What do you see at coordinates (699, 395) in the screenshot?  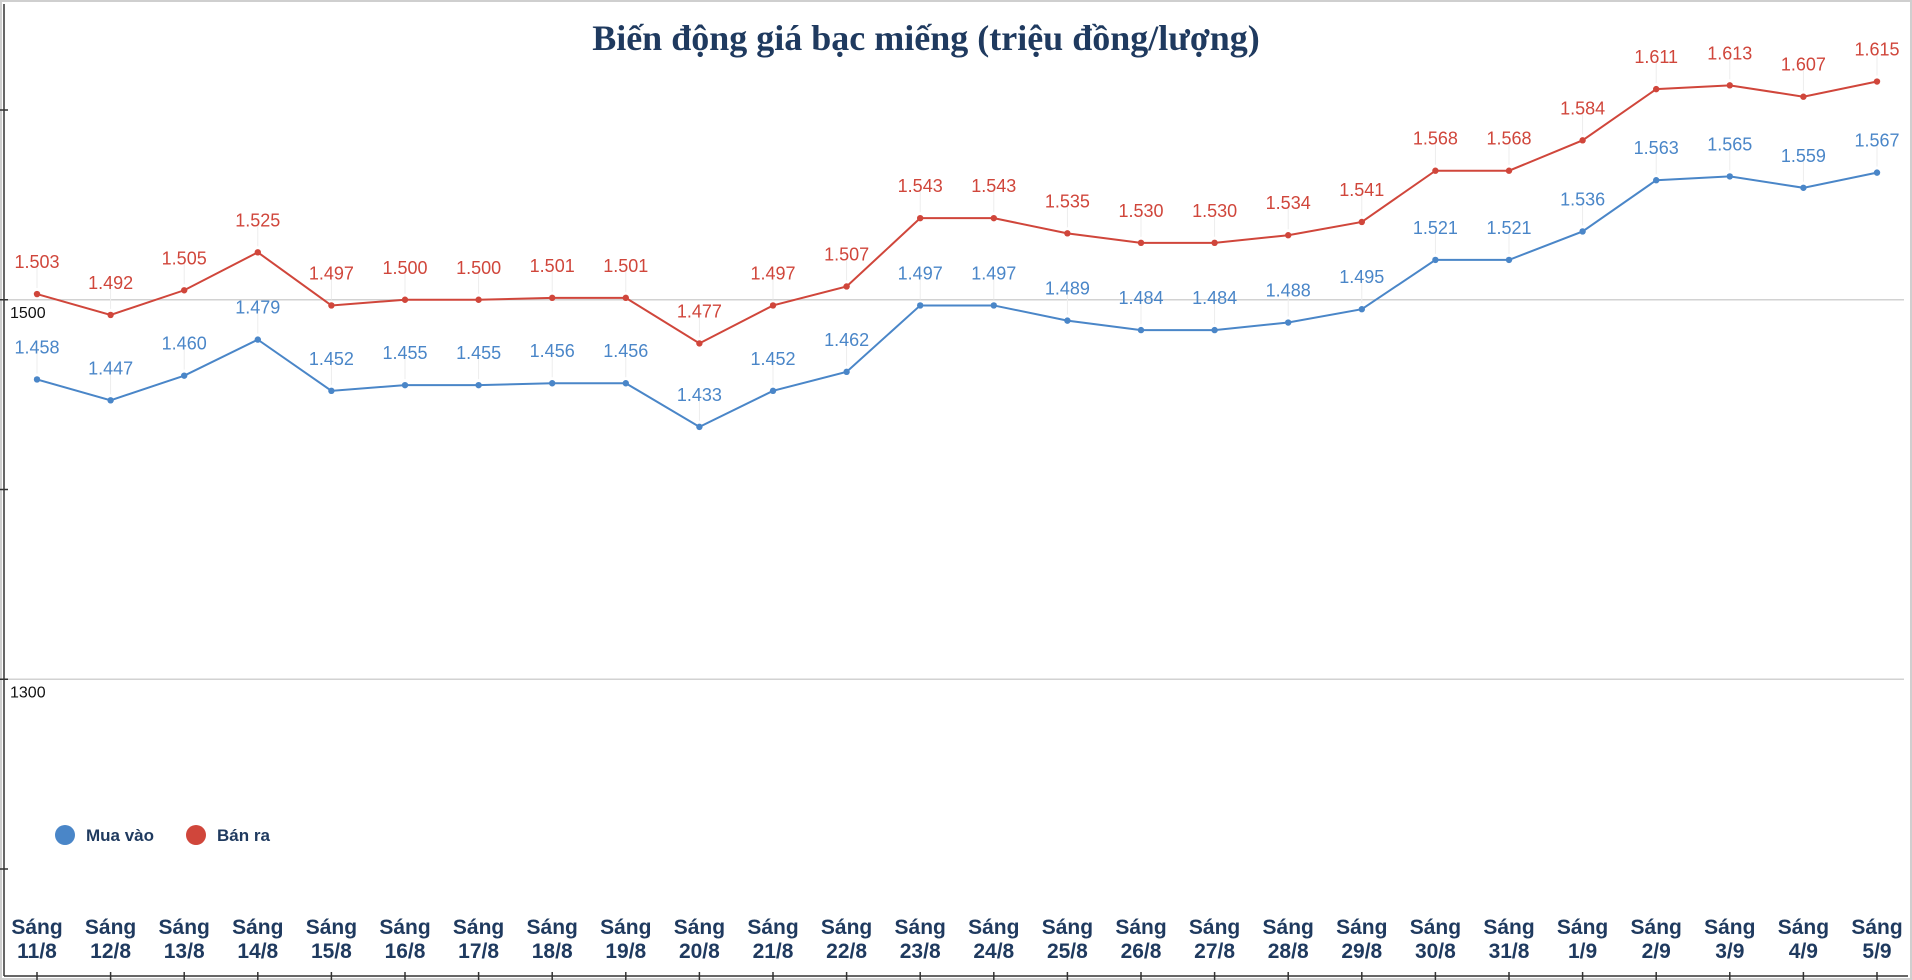 I see `data-label: 1.433` at bounding box center [699, 395].